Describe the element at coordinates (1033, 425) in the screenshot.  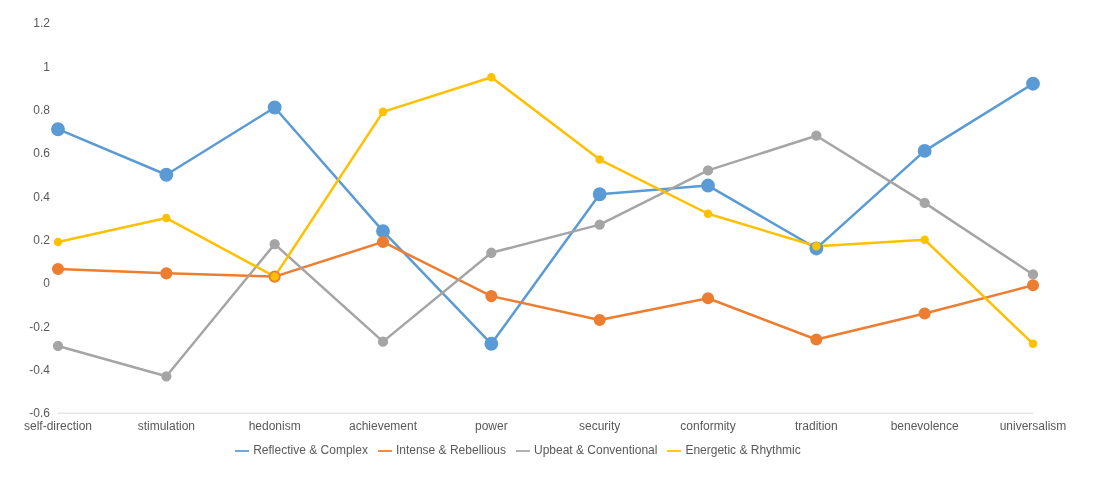
I see `x-tick-label: universalism` at that location.